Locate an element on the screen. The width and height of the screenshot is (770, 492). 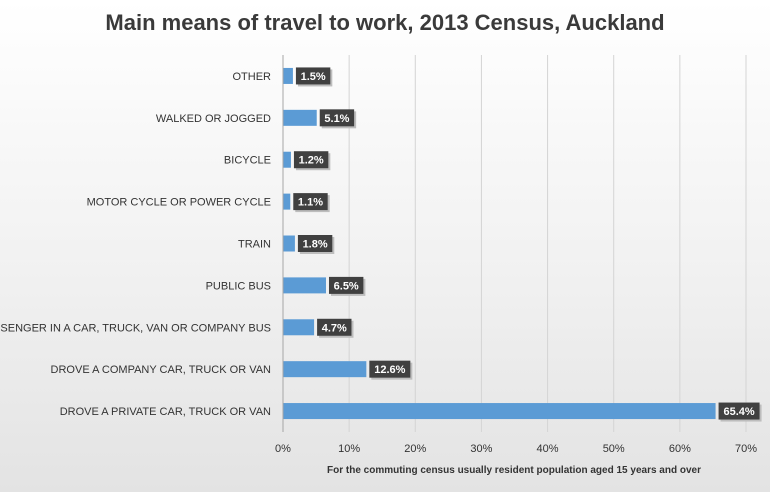
category-label: OTHER is located at coordinates (252, 77).